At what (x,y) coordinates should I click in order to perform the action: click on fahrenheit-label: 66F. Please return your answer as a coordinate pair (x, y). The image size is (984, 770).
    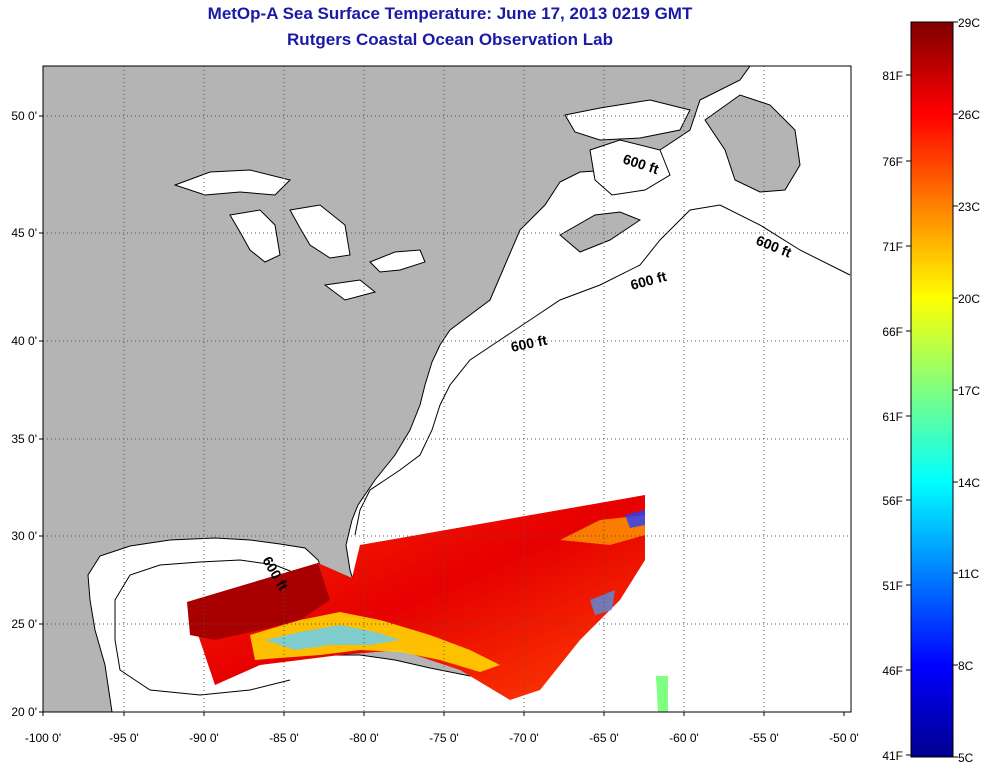
    Looking at the image, I should click on (892, 332).